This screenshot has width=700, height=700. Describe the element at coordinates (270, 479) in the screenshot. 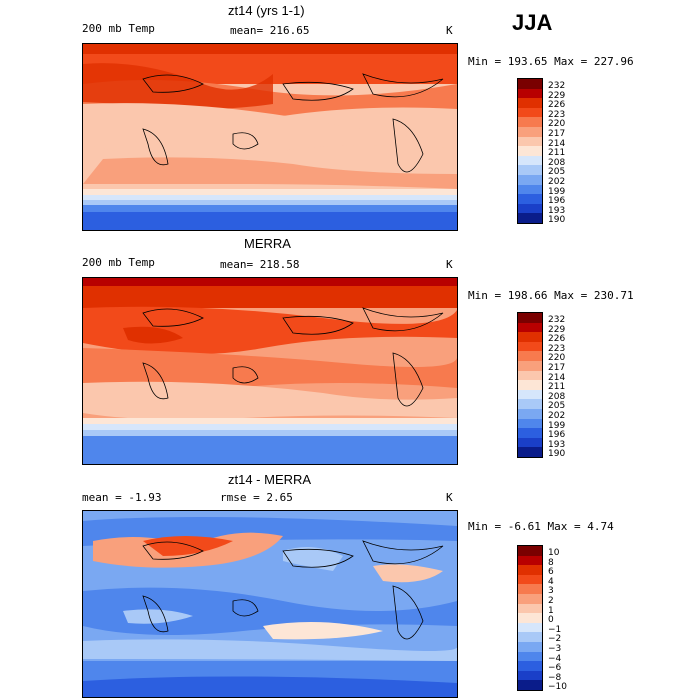

I see `panel3-title: zt14 - MERRA` at that location.